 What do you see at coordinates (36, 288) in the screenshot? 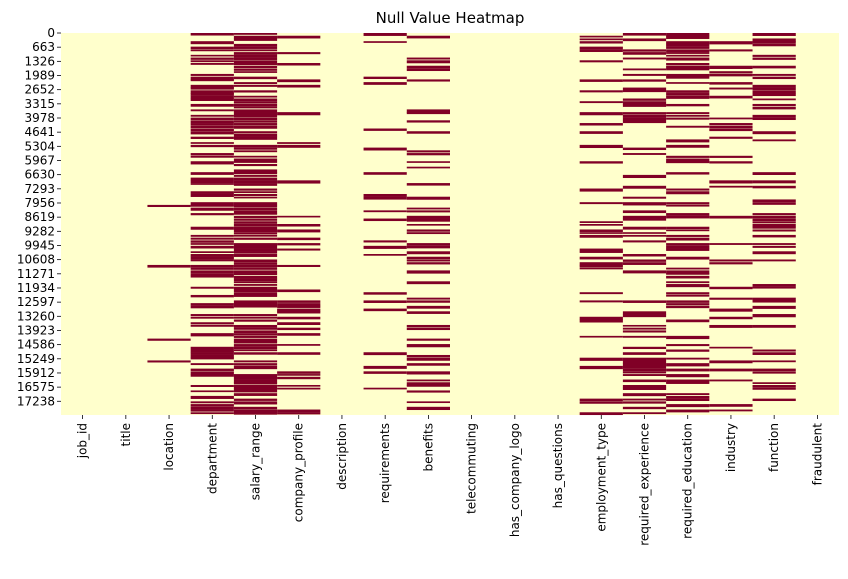
I see `y-tick-label: 11934` at bounding box center [36, 288].